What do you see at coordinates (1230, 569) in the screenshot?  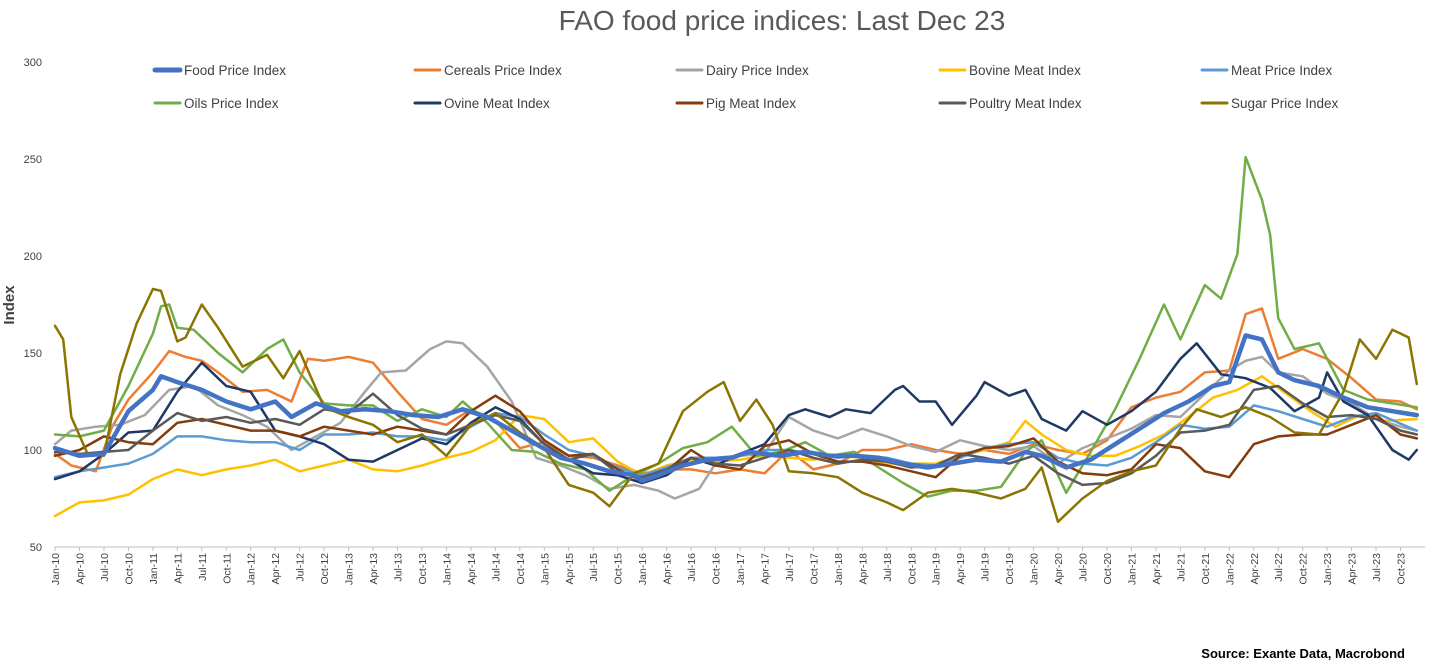 I see `x-tick-label: Jan-22` at bounding box center [1230, 569].